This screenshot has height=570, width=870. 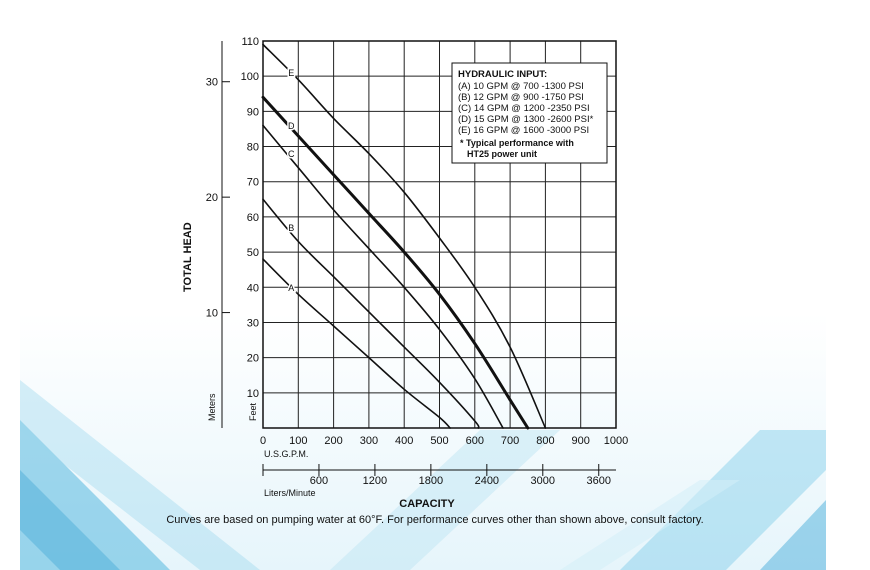 I want to click on legend-entry-b: (B) 12 GPM @ 900 -1750 PSI, so click(x=521, y=97).